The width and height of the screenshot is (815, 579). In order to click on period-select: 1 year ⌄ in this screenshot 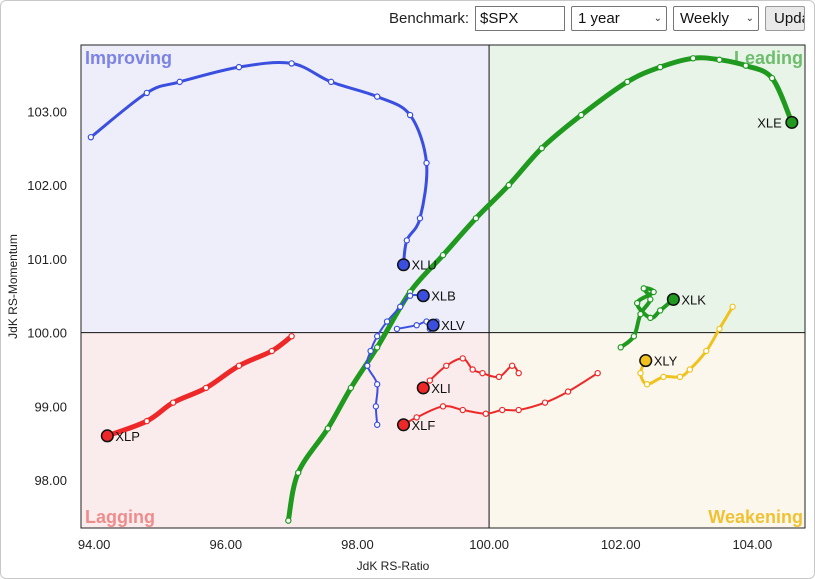, I will do `click(619, 18)`.